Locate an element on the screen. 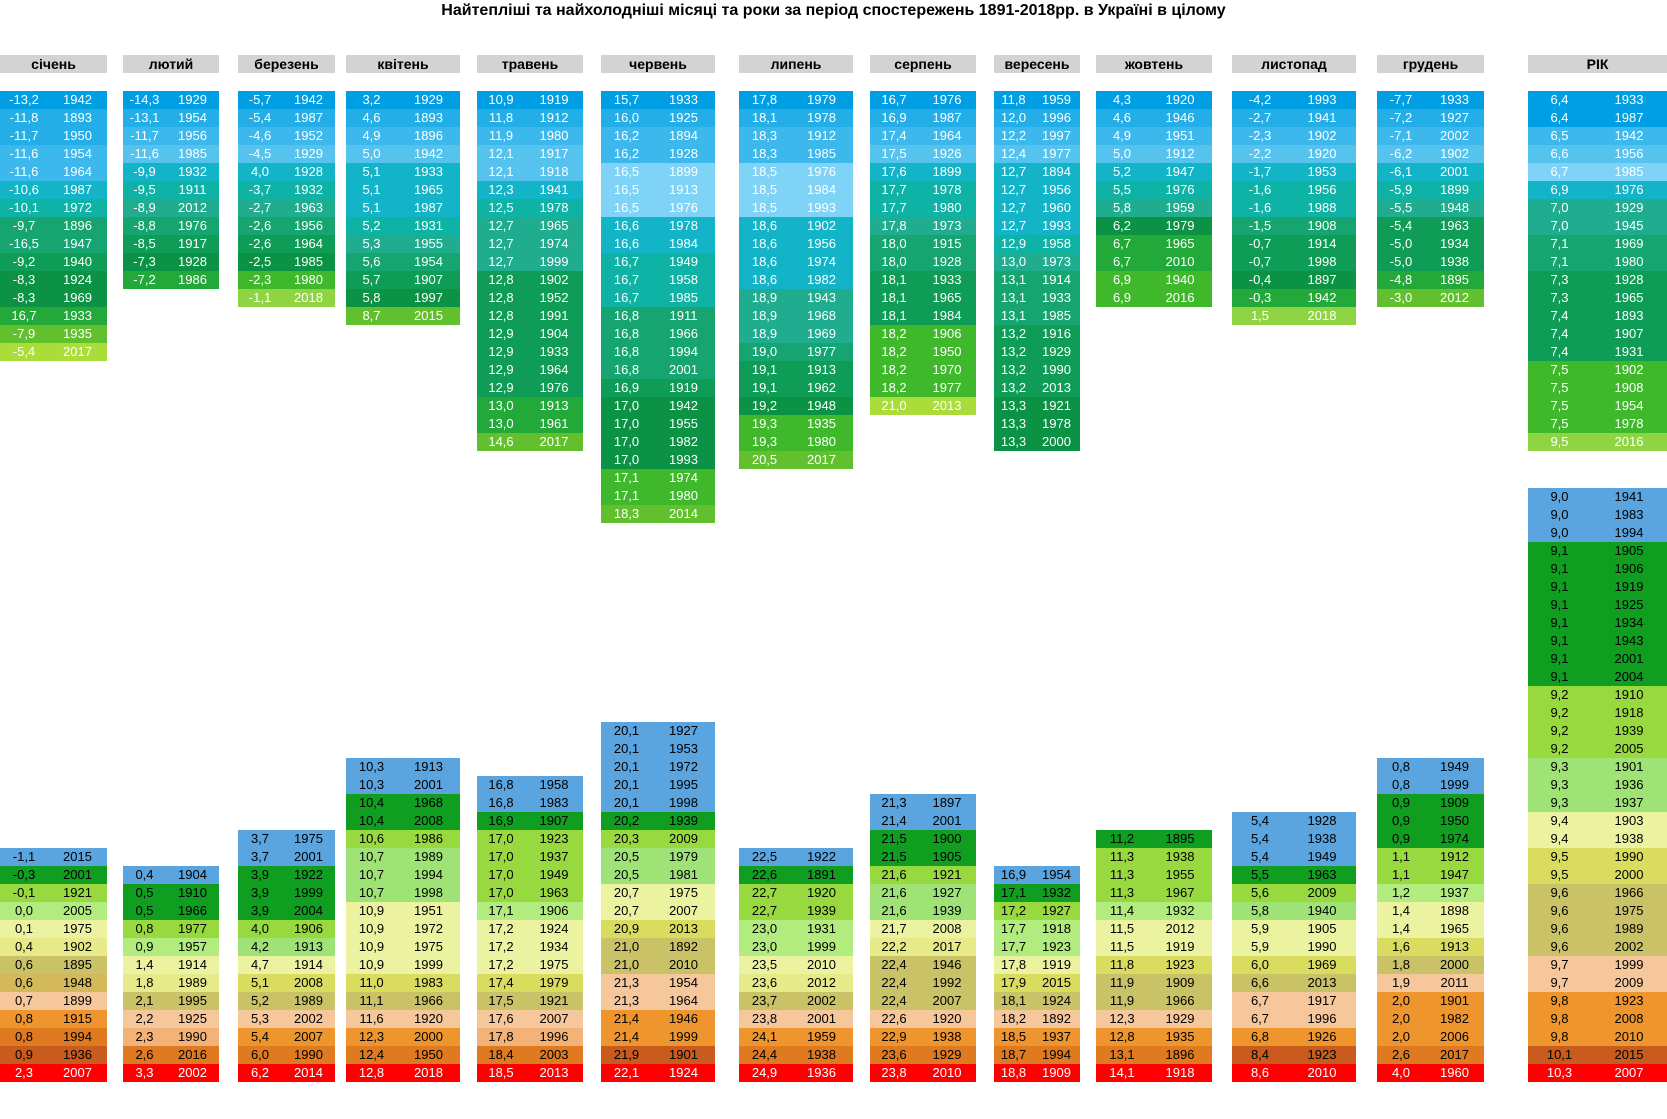 The width and height of the screenshot is (1667, 1119). warm-row: 9,1 1925 is located at coordinates (1597, 605).